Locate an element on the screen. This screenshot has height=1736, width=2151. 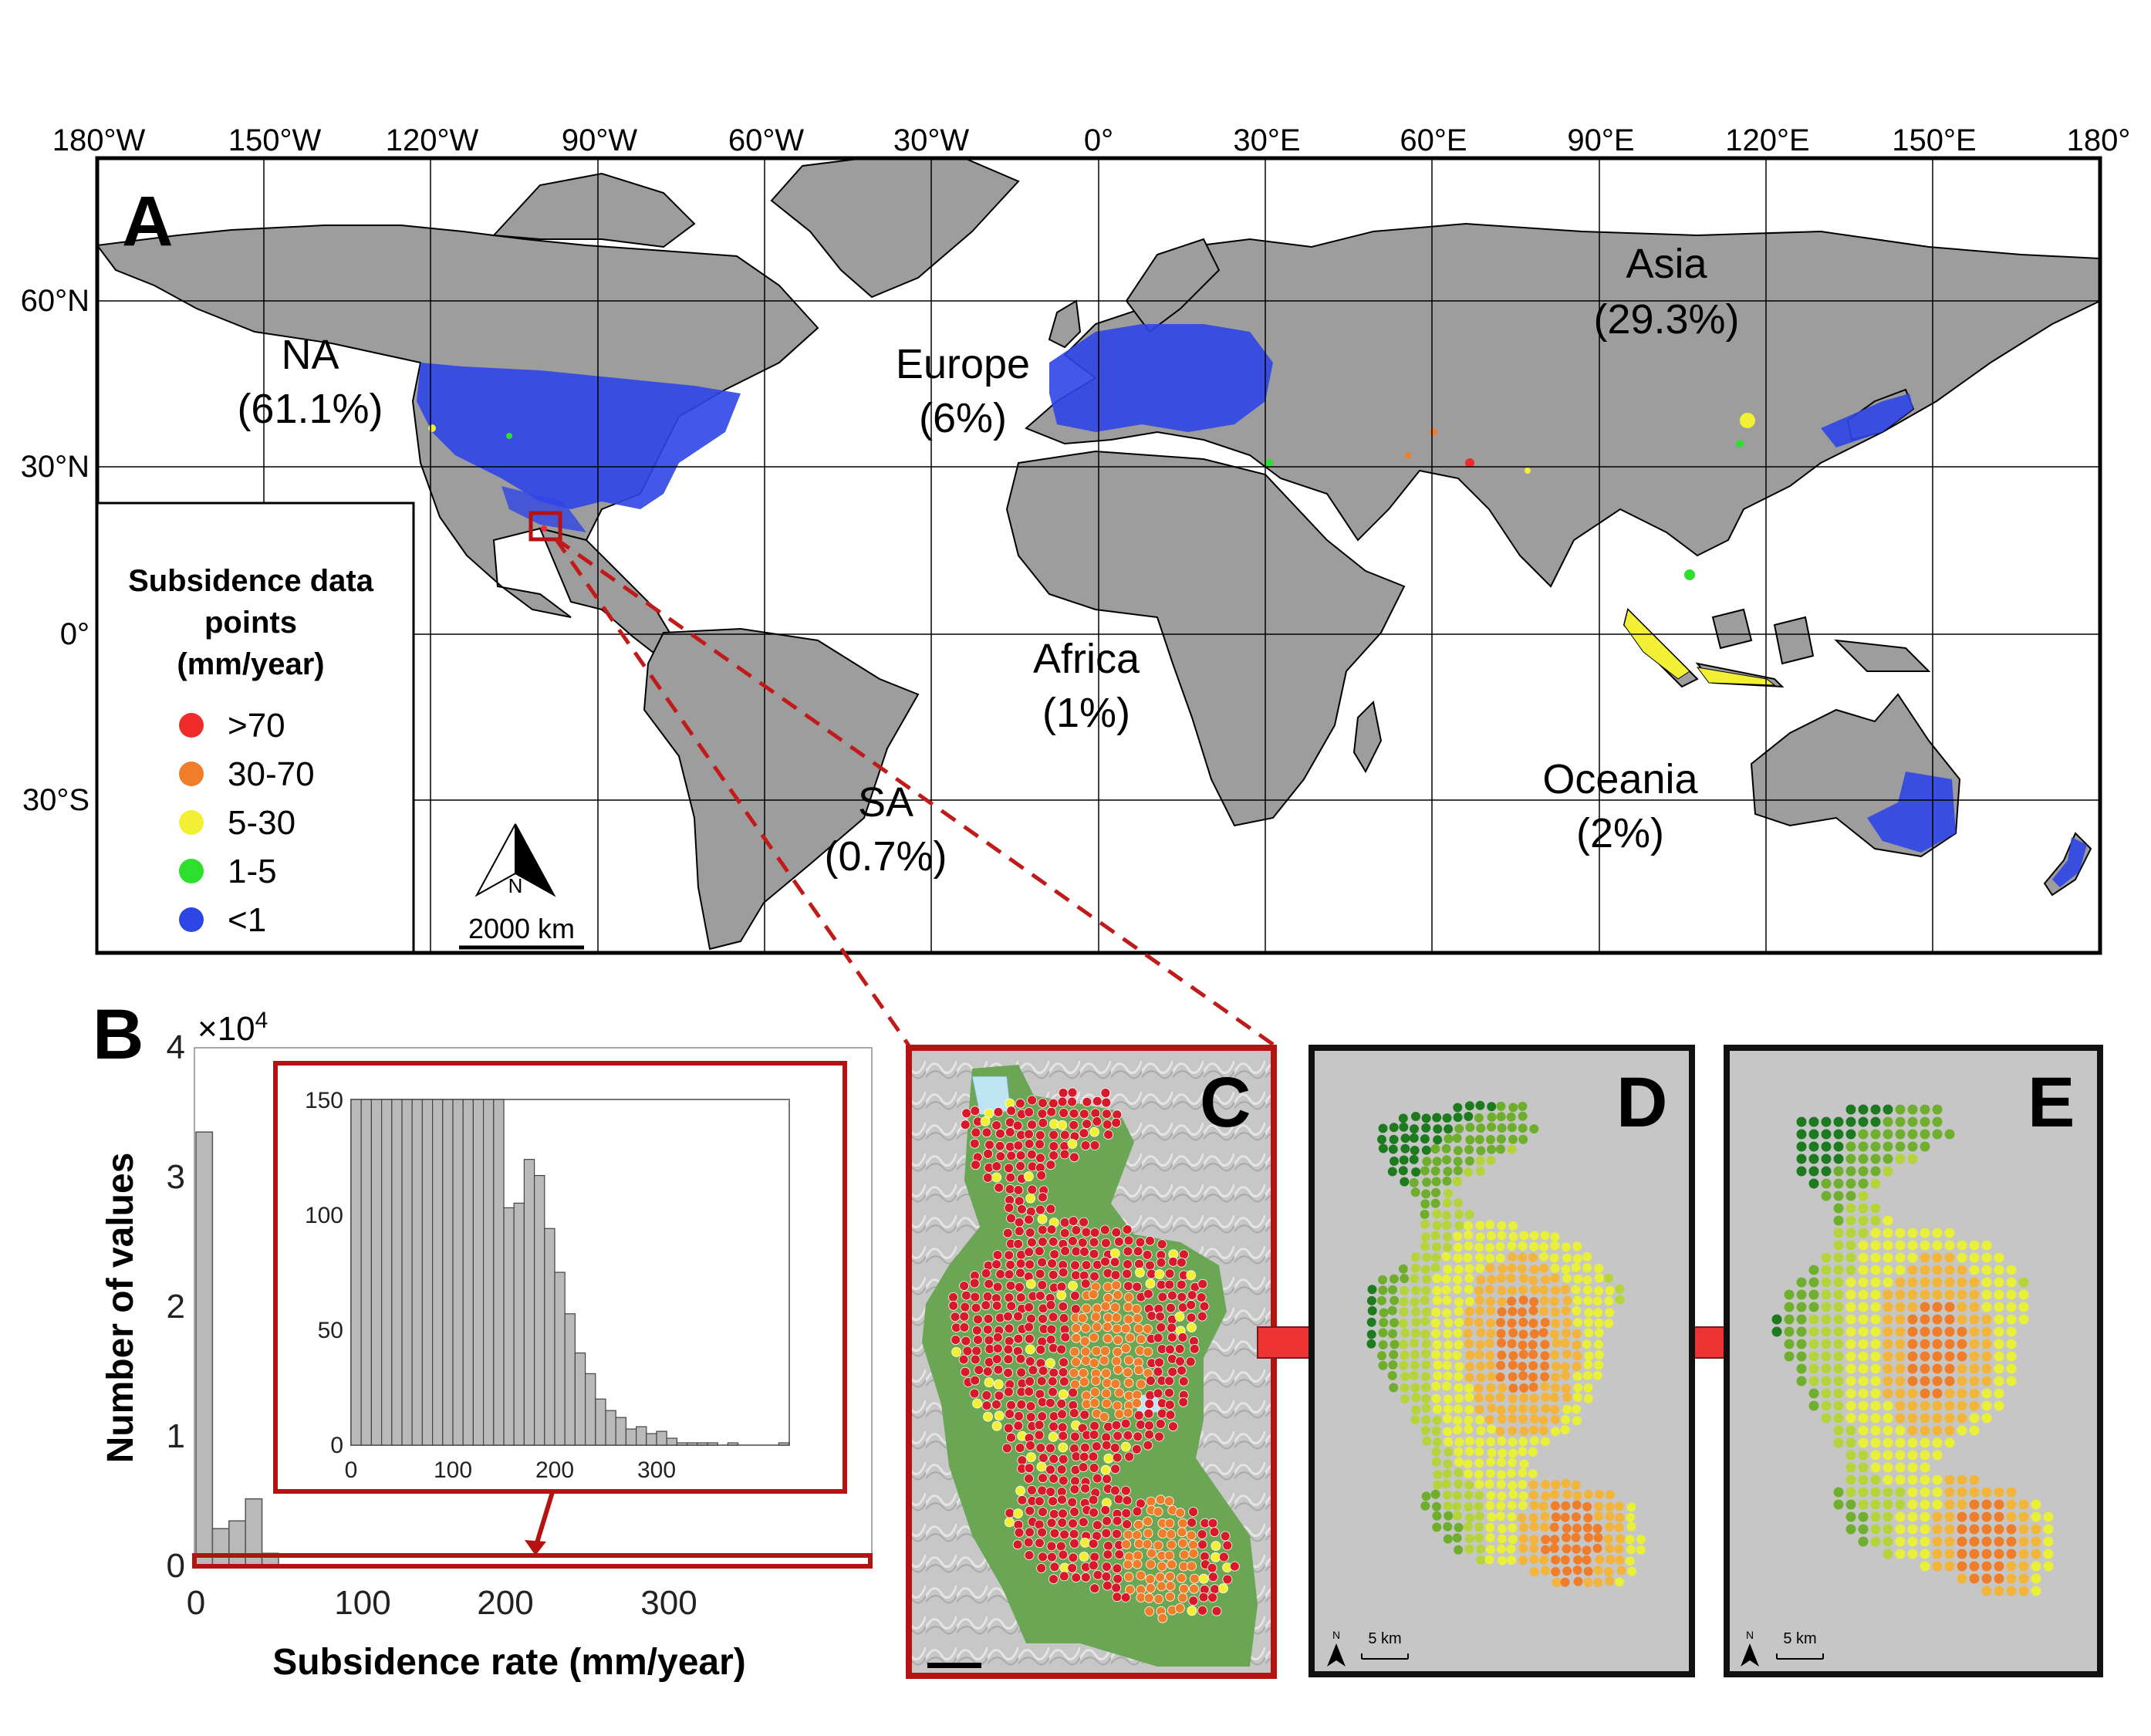
x-tick-label: 200 is located at coordinates (505, 1603).